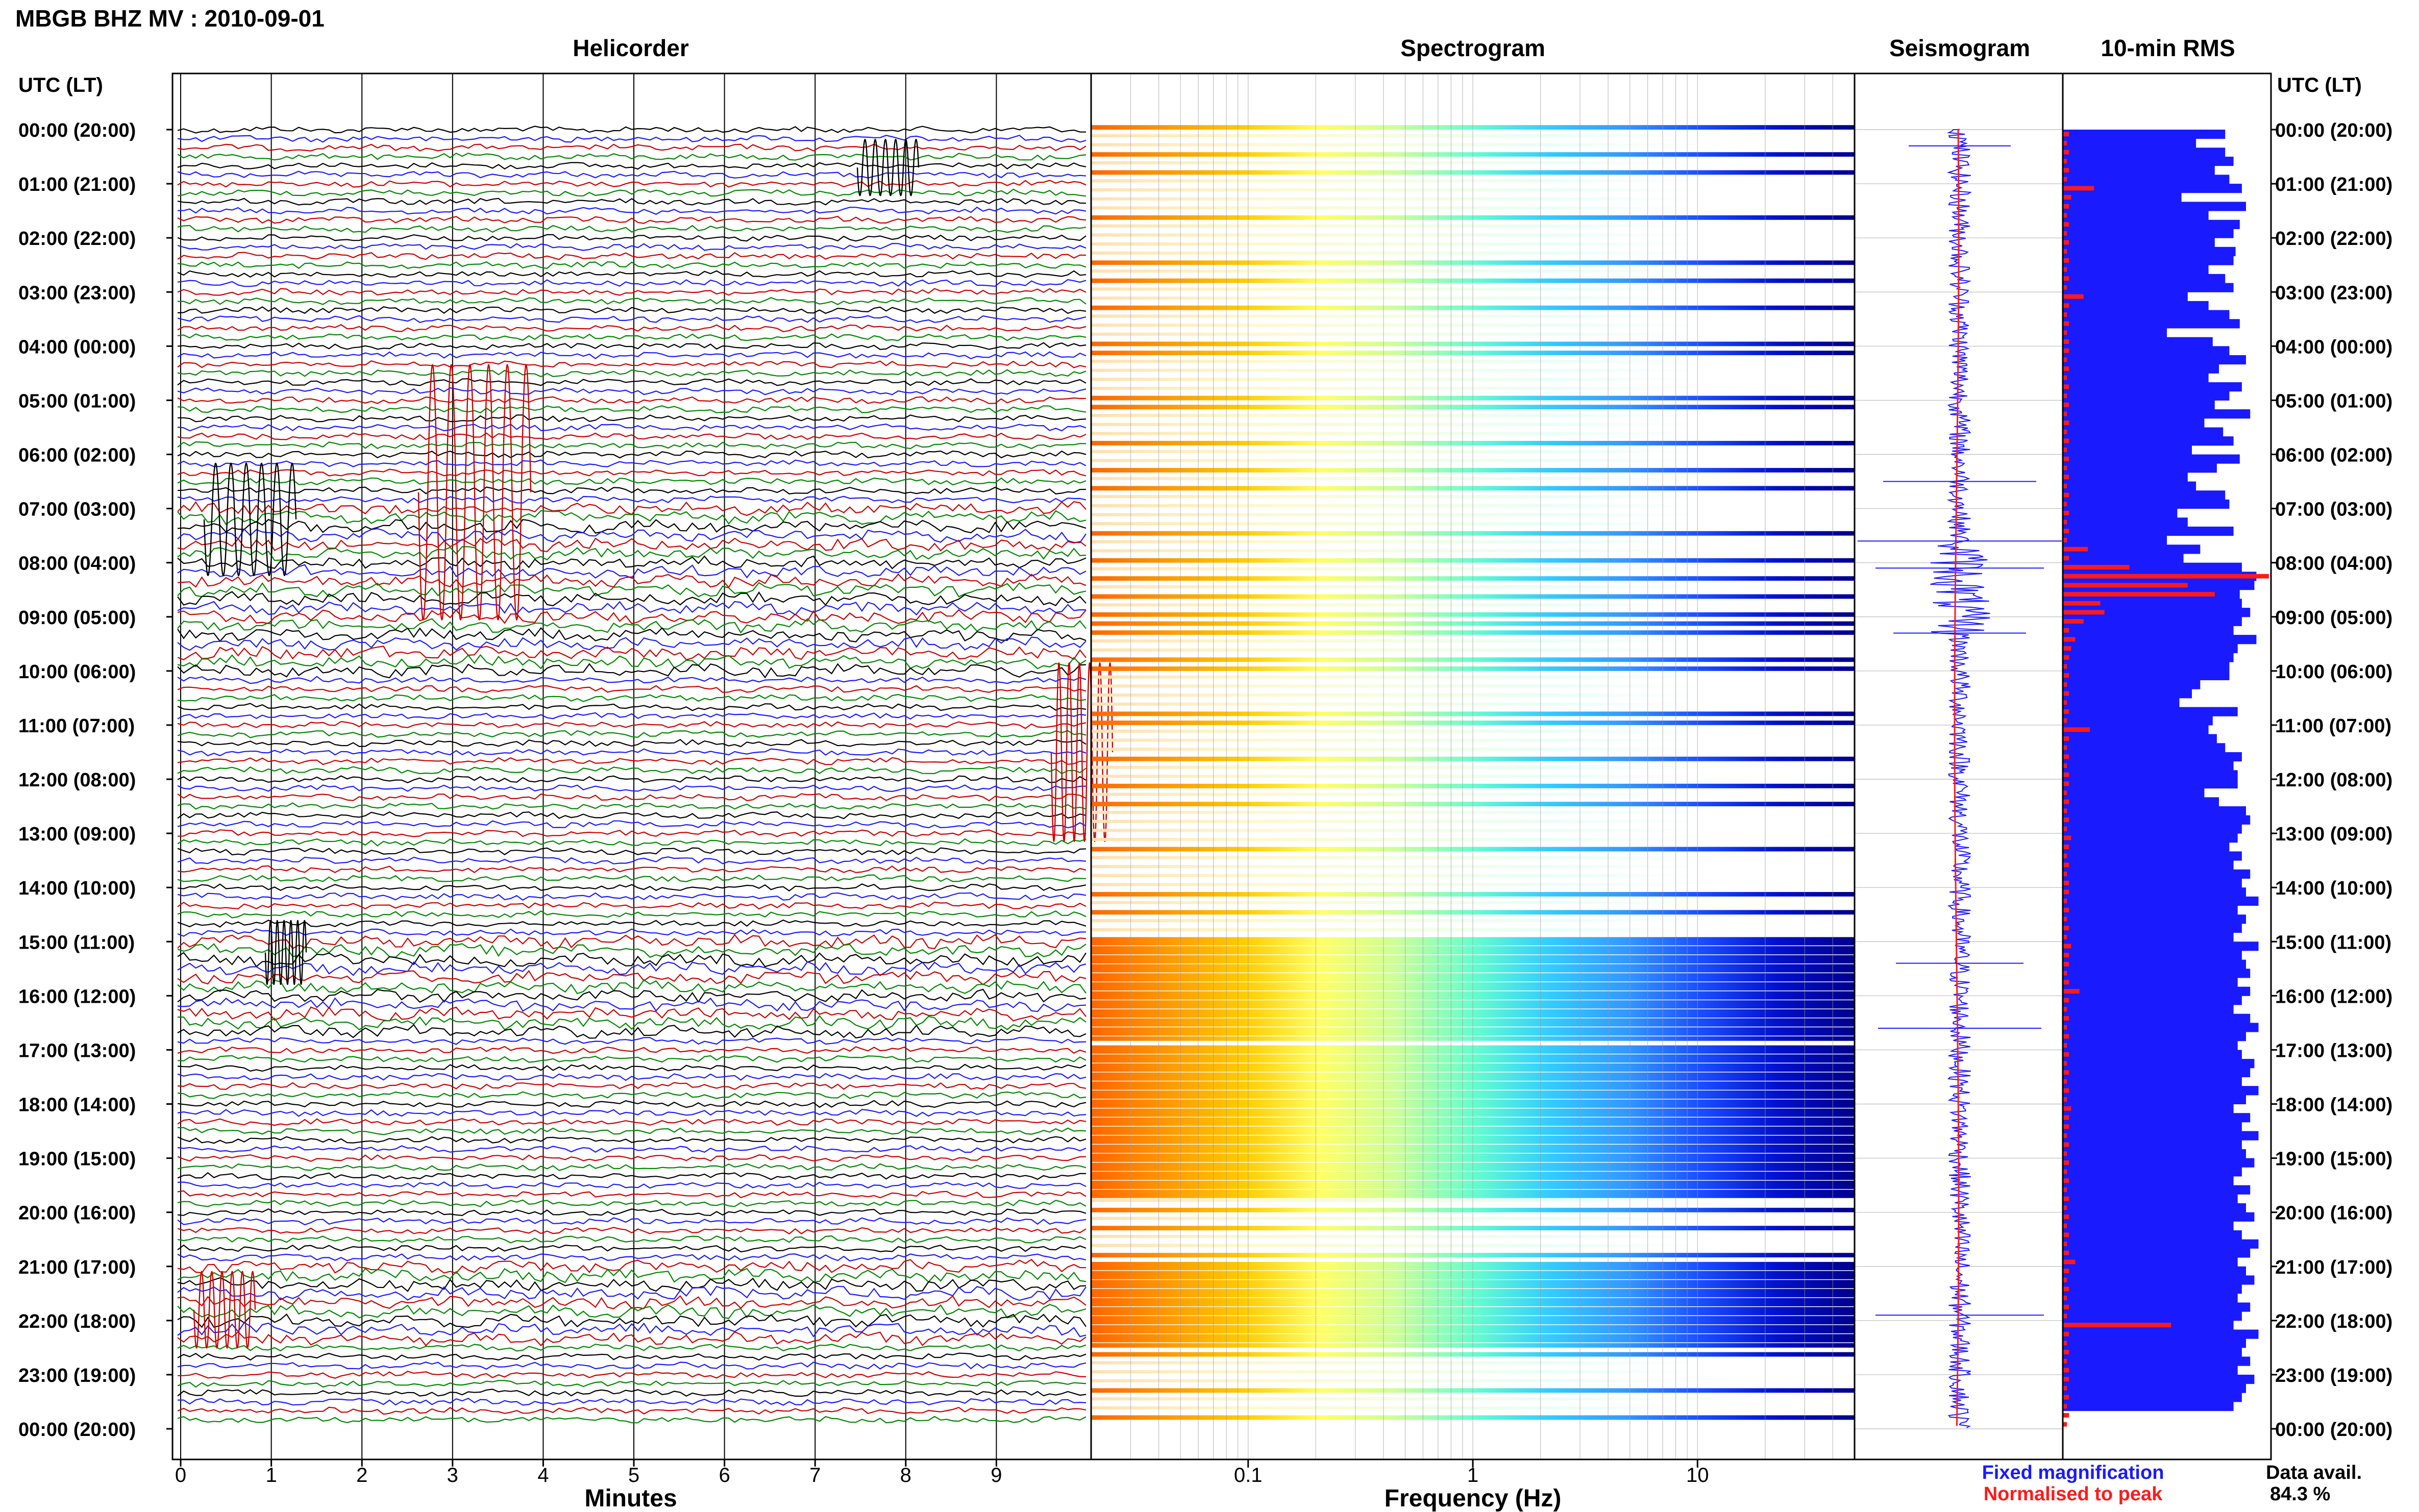 The image size is (2419, 1512). What do you see at coordinates (2333, 564) in the screenshot?
I see `time-tick-right: 08:00 (04:00)` at bounding box center [2333, 564].